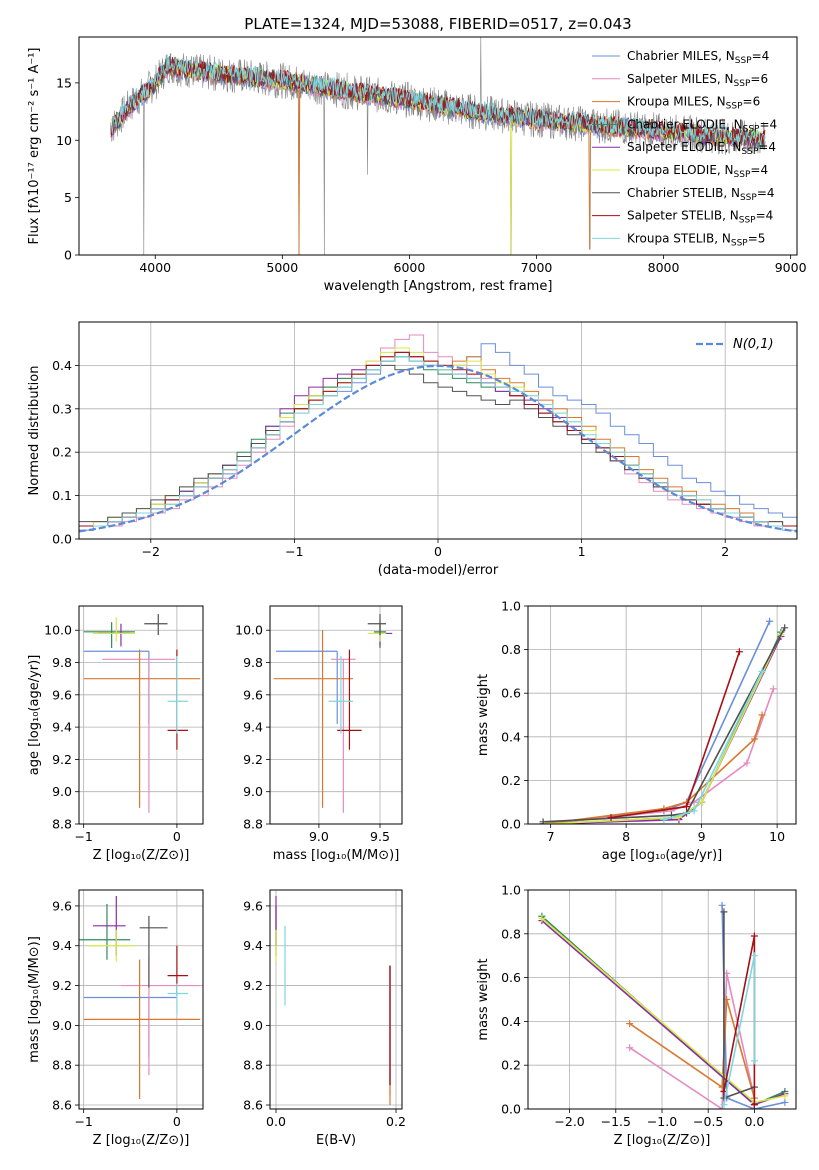 The height and width of the screenshot is (1170, 819). I want to click on spectrum-xtick-label: 7000, so click(537, 267).